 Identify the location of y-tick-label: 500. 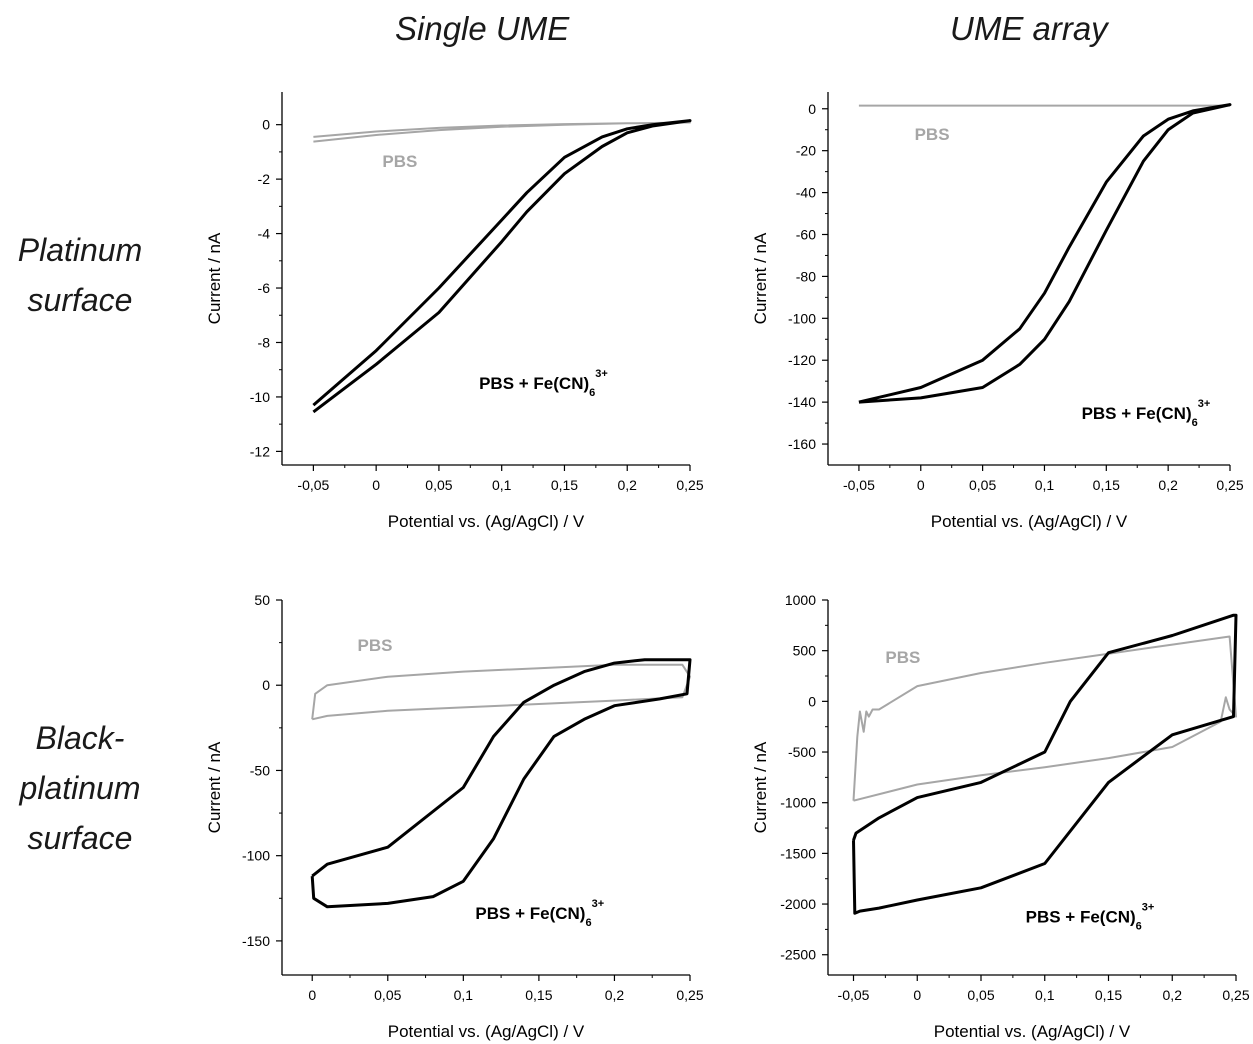
(805, 651).